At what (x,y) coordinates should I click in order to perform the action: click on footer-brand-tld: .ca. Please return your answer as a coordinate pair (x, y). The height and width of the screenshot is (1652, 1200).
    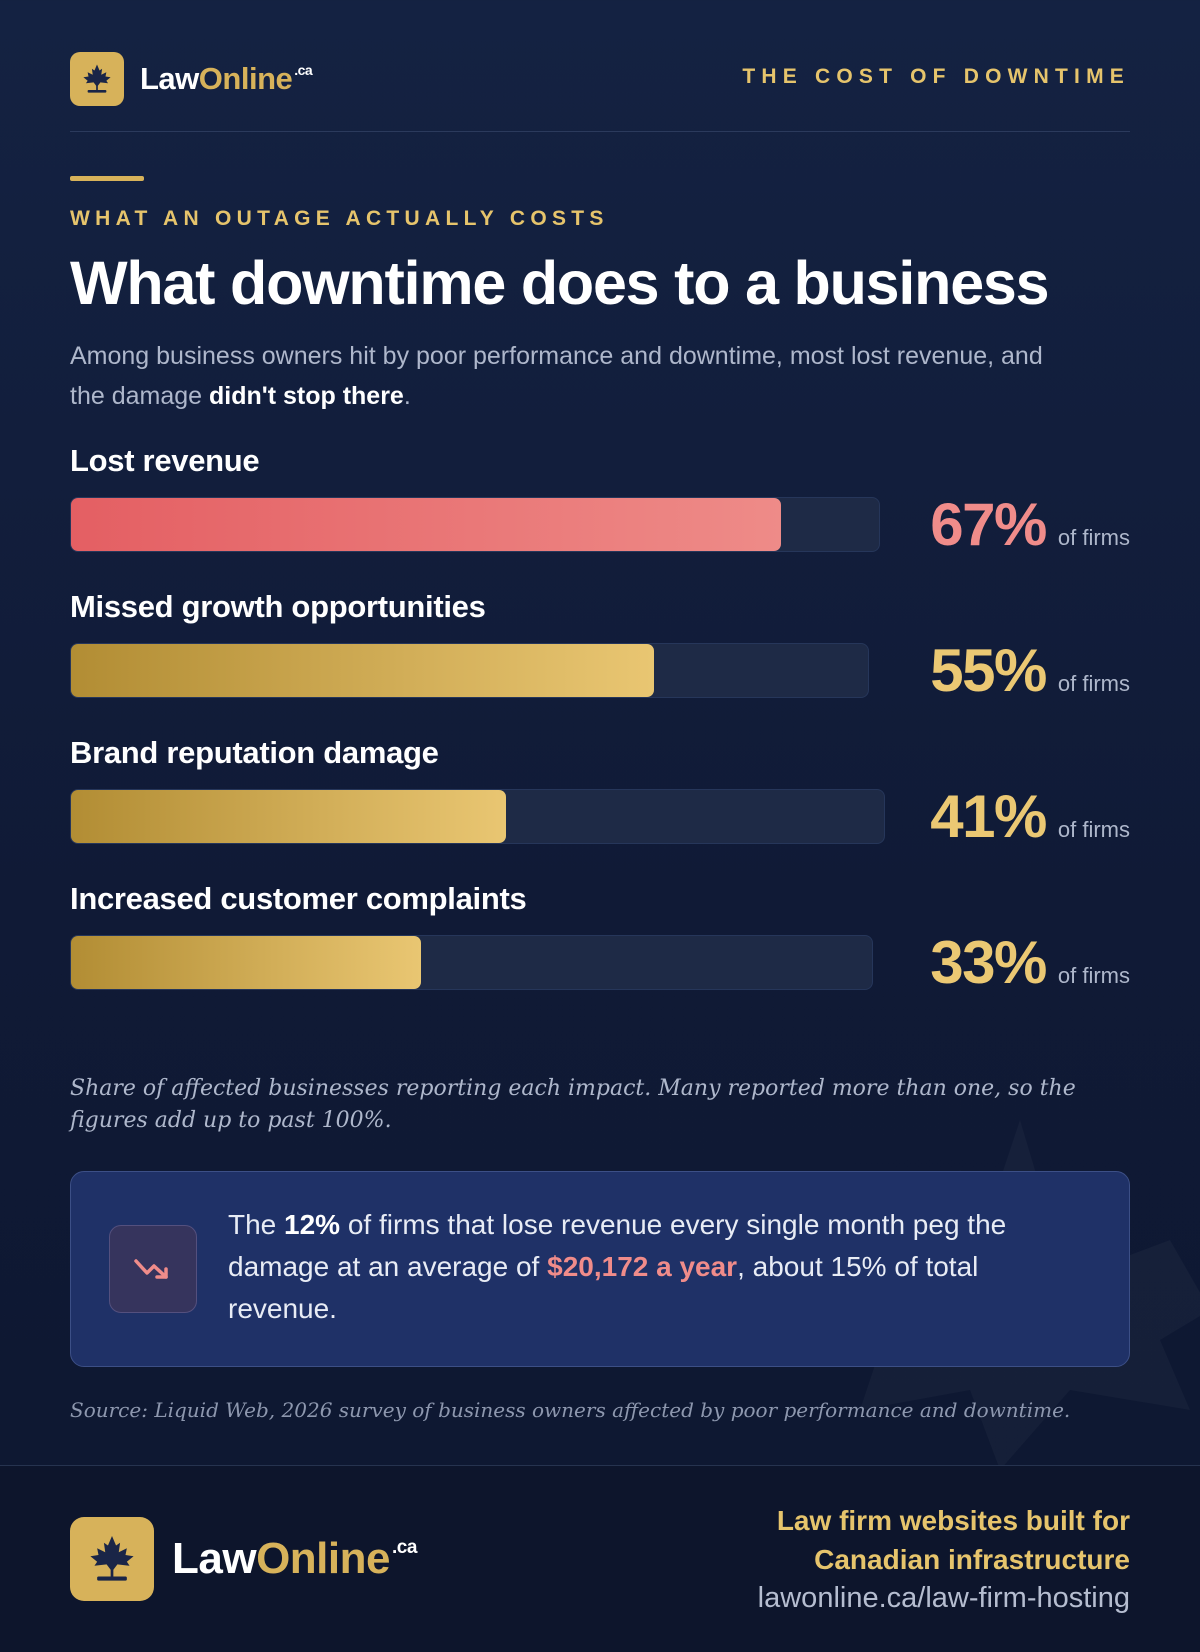
    Looking at the image, I should click on (404, 1547).